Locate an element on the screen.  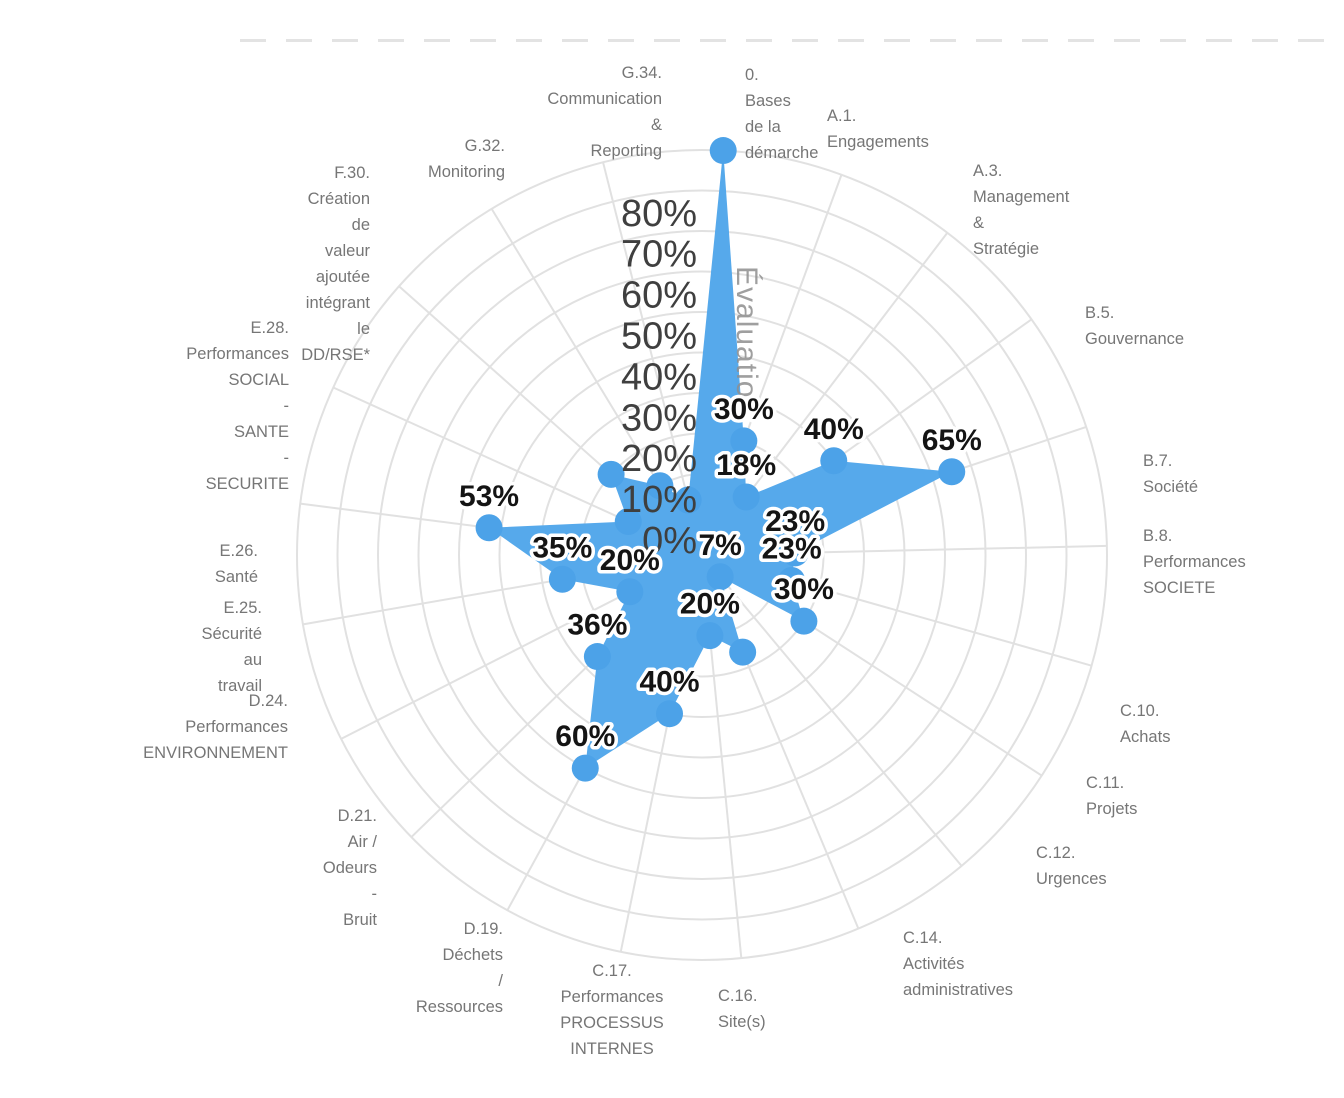
axis-label-line: valeur is located at coordinates (347, 251).